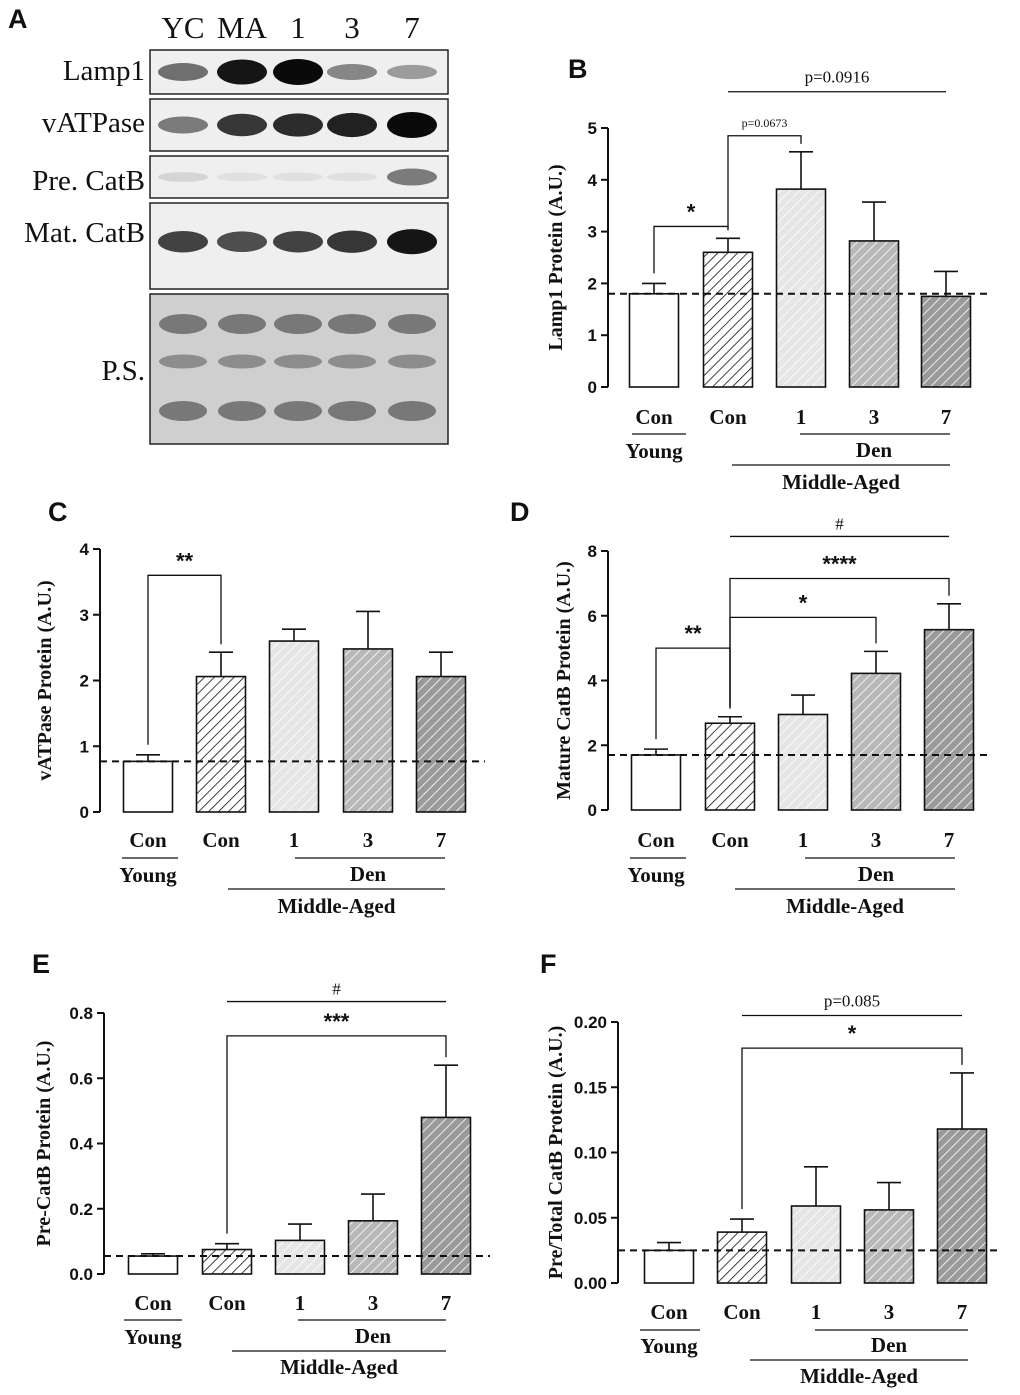  What do you see at coordinates (590, 1087) in the screenshot?
I see `y-tick-label: 0.15` at bounding box center [590, 1087].